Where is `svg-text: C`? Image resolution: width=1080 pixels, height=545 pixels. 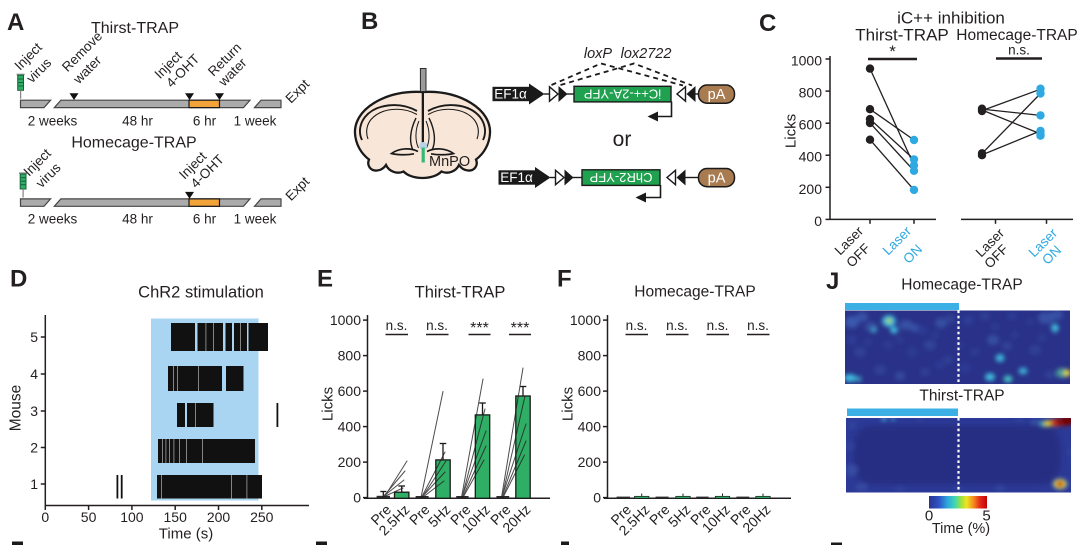 svg-text: C is located at coordinates (767, 23).